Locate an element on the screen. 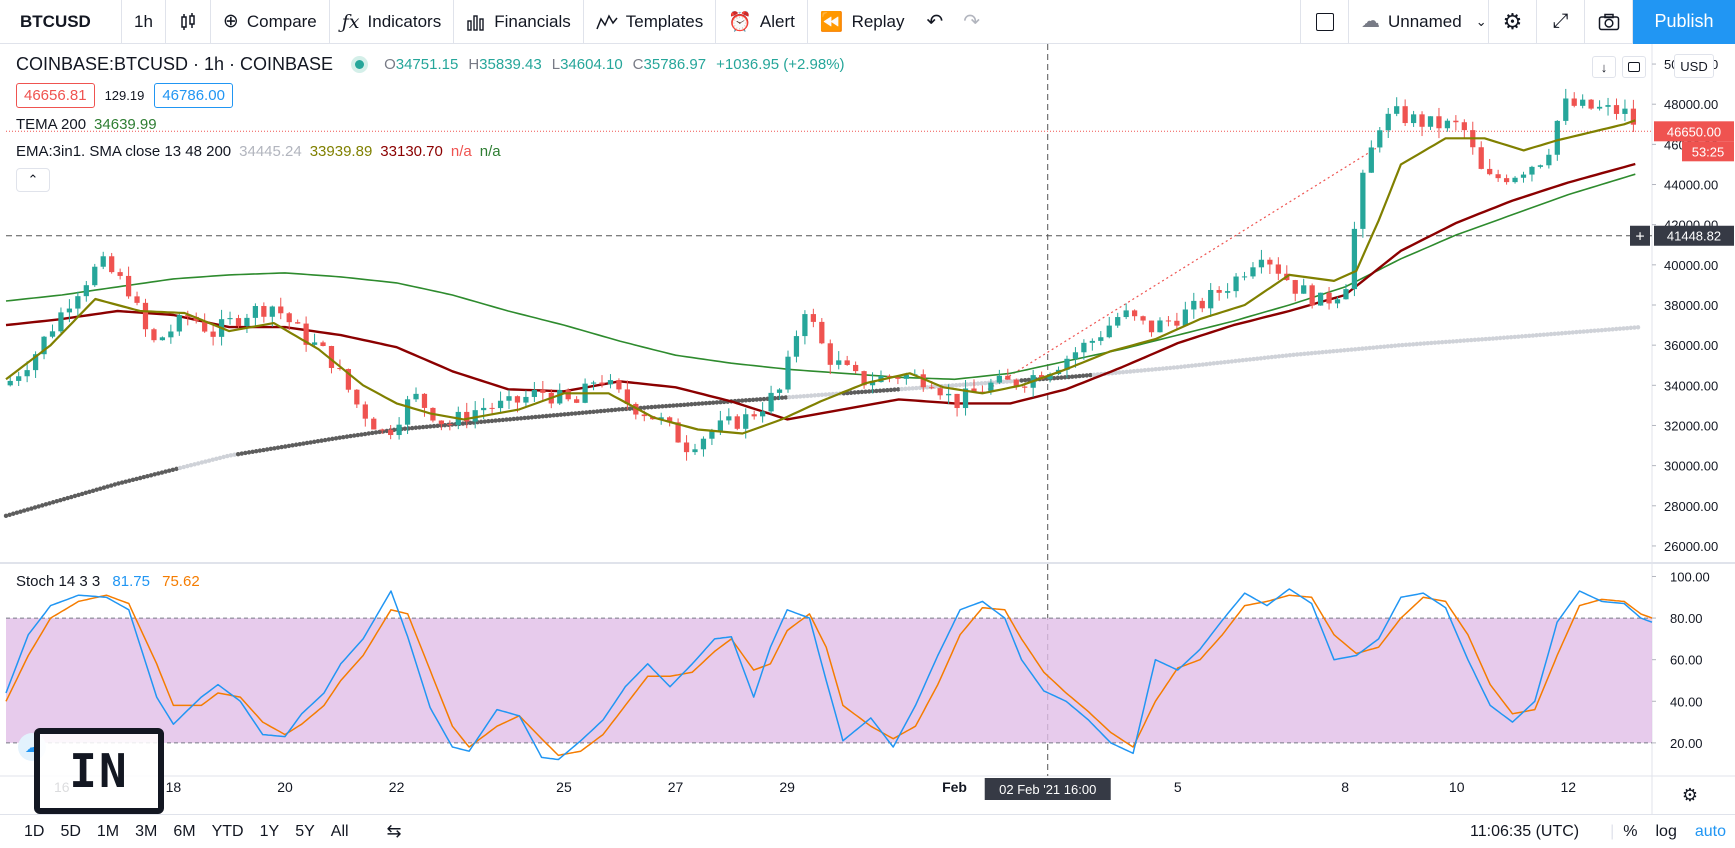 Image resolution: width=1735 pixels, height=848 pixels. range-all: All is located at coordinates (339, 831).